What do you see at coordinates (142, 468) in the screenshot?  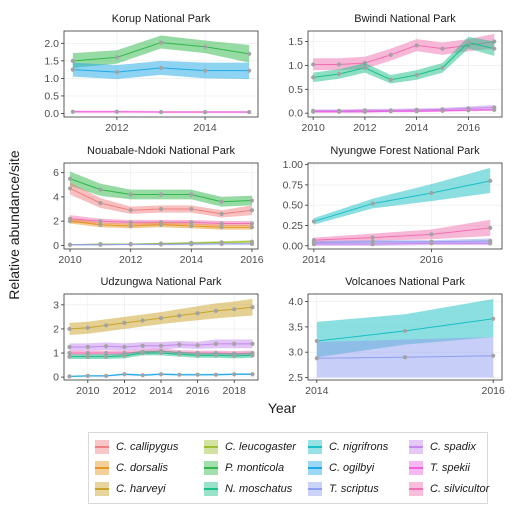 I see `legend-label: C. dorsalis` at bounding box center [142, 468].